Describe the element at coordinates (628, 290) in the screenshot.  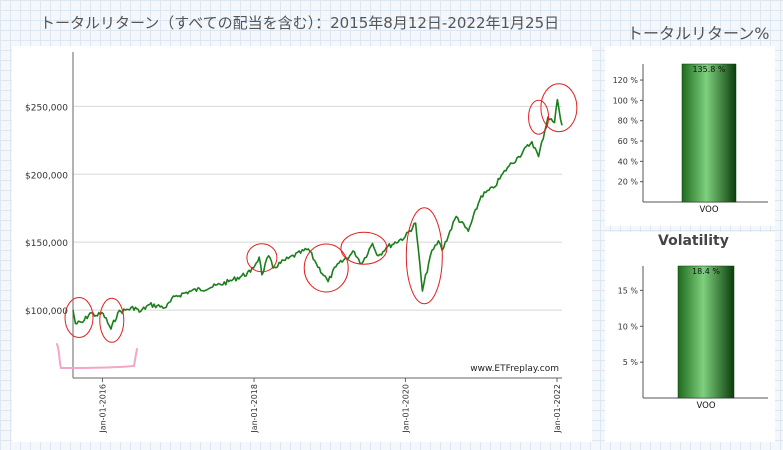
I see `y-tick-label: 15 %` at that location.